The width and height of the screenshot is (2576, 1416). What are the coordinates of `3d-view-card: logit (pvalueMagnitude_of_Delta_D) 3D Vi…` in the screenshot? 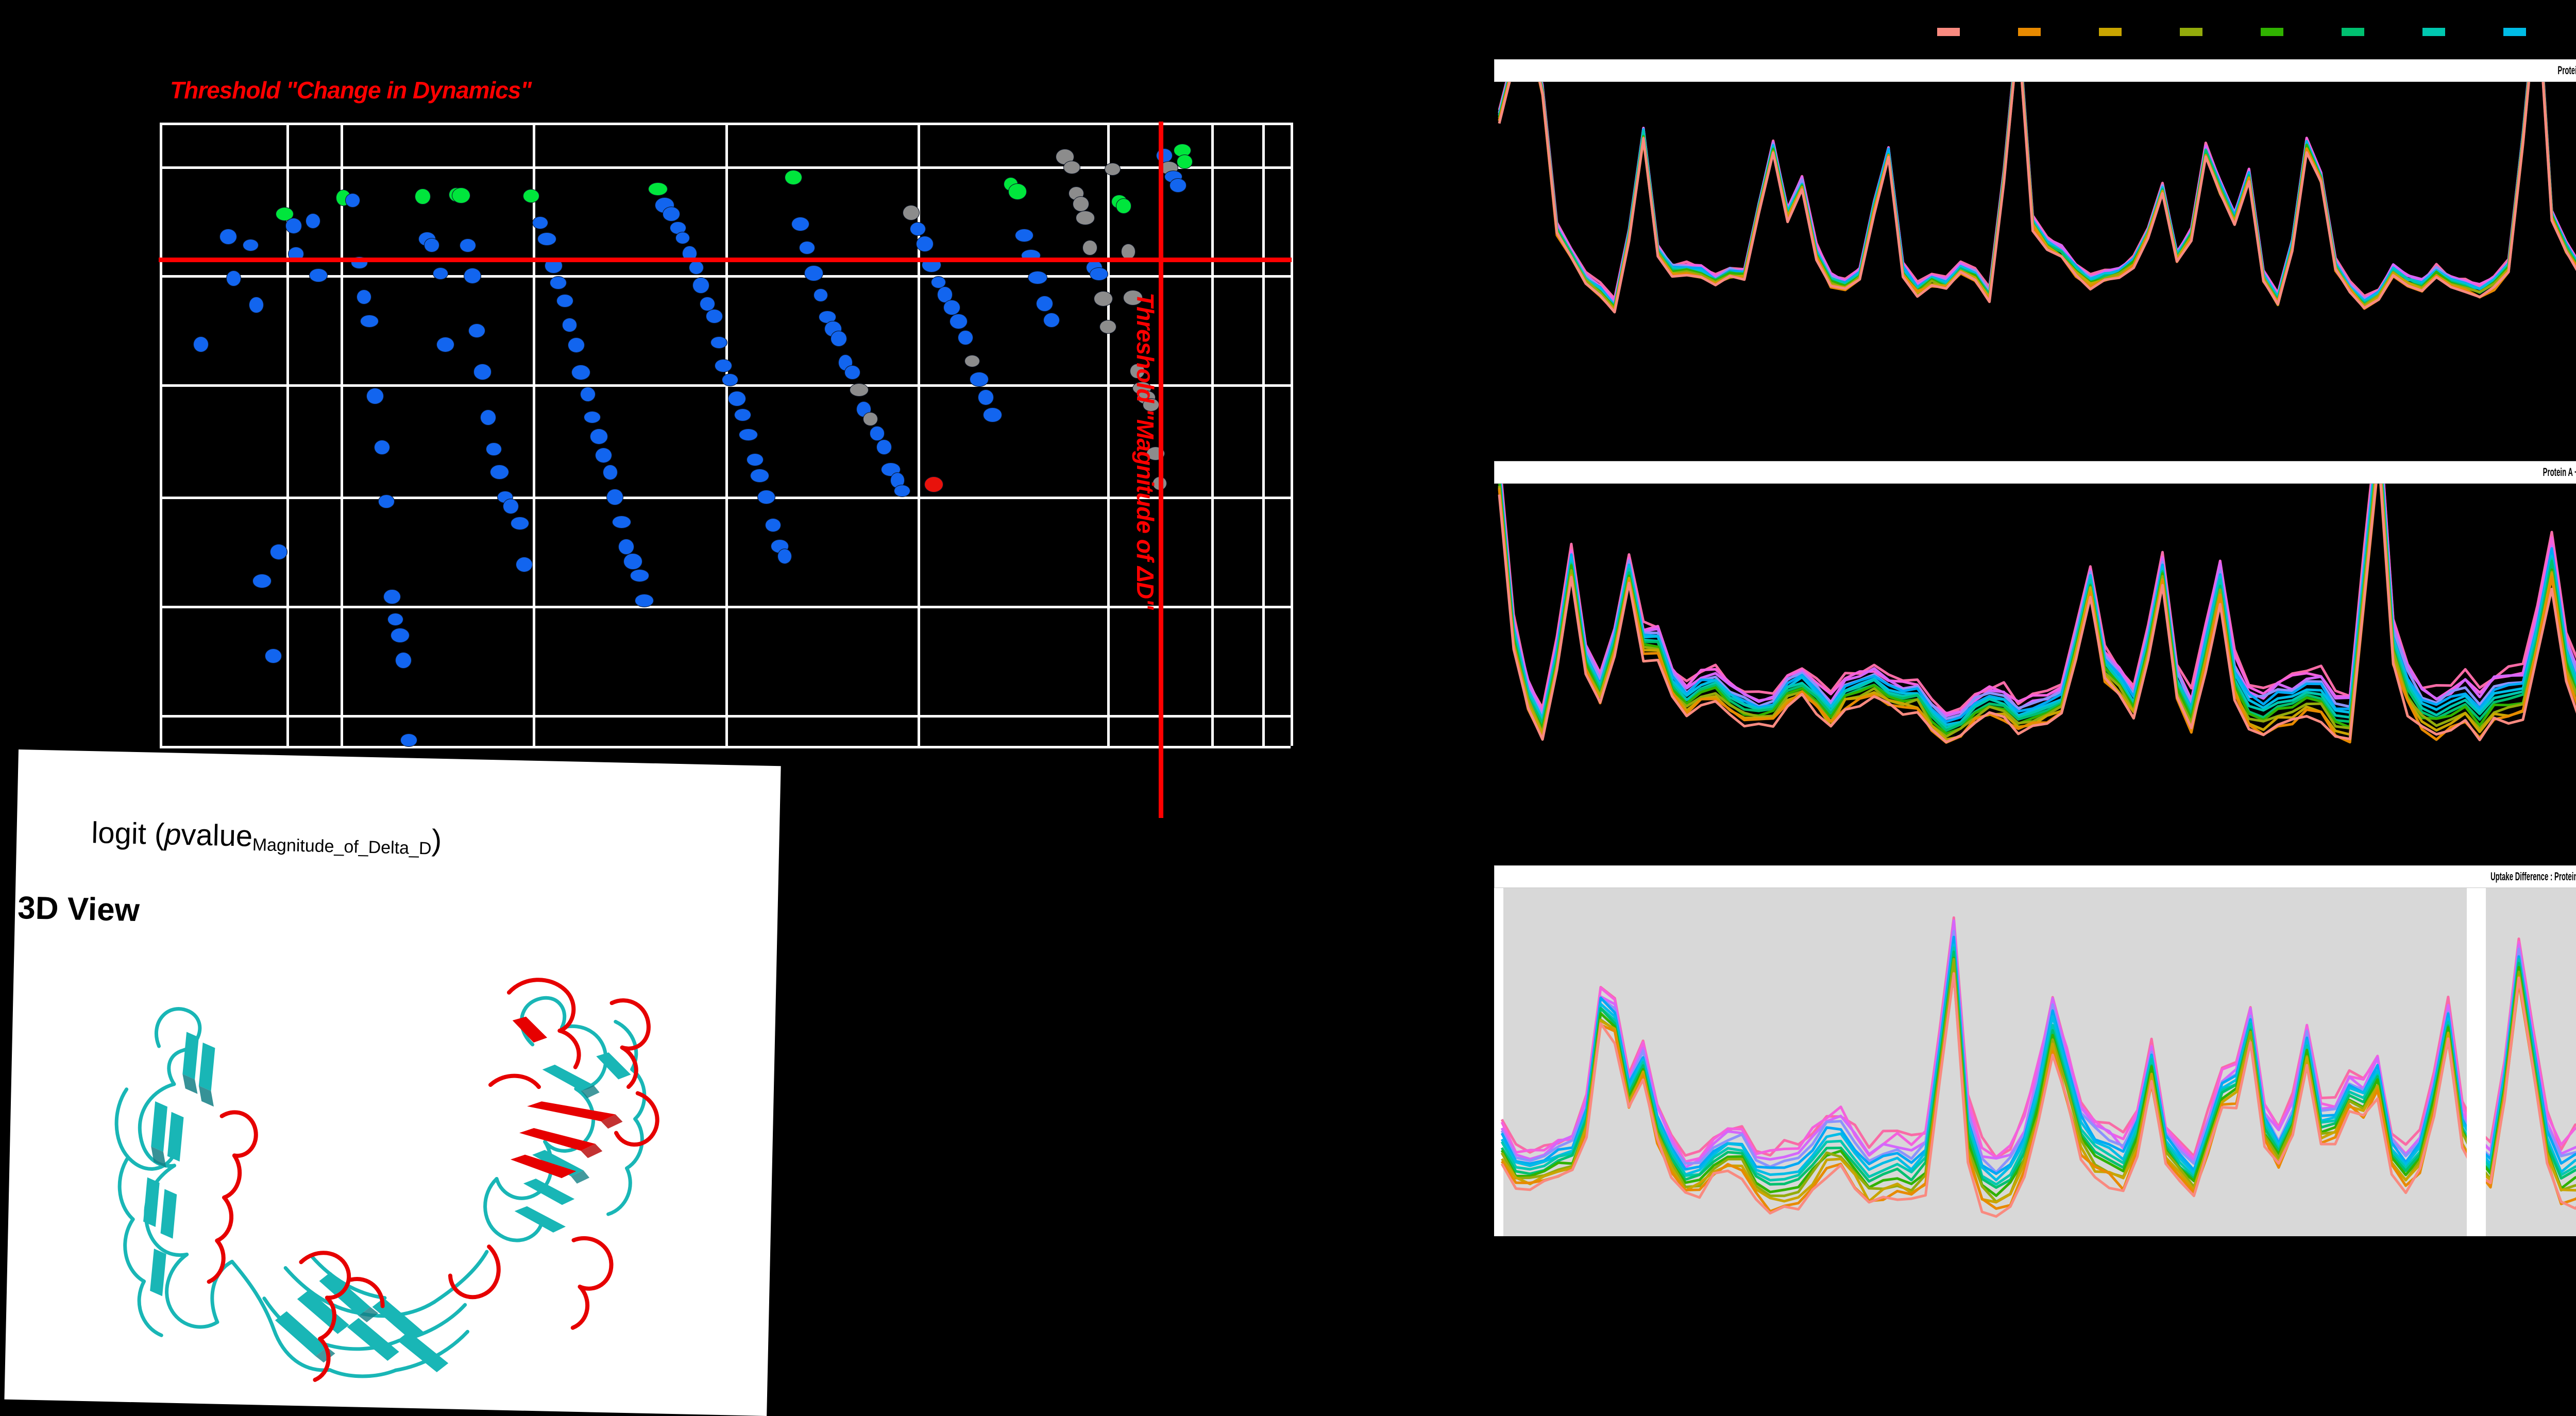 It's located at (392, 1082).